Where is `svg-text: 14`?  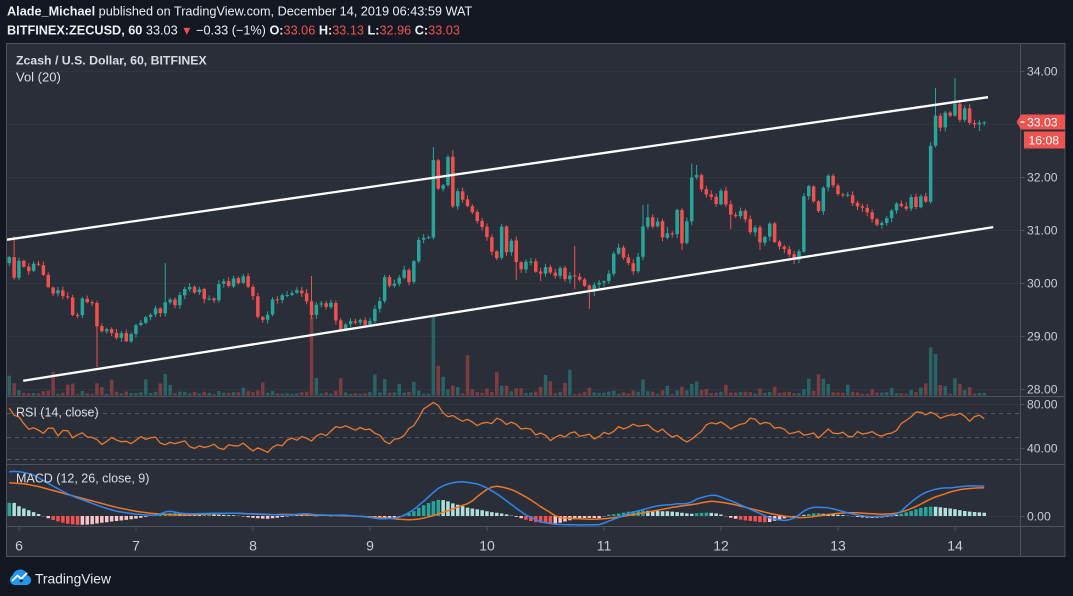
svg-text: 14 is located at coordinates (955, 546).